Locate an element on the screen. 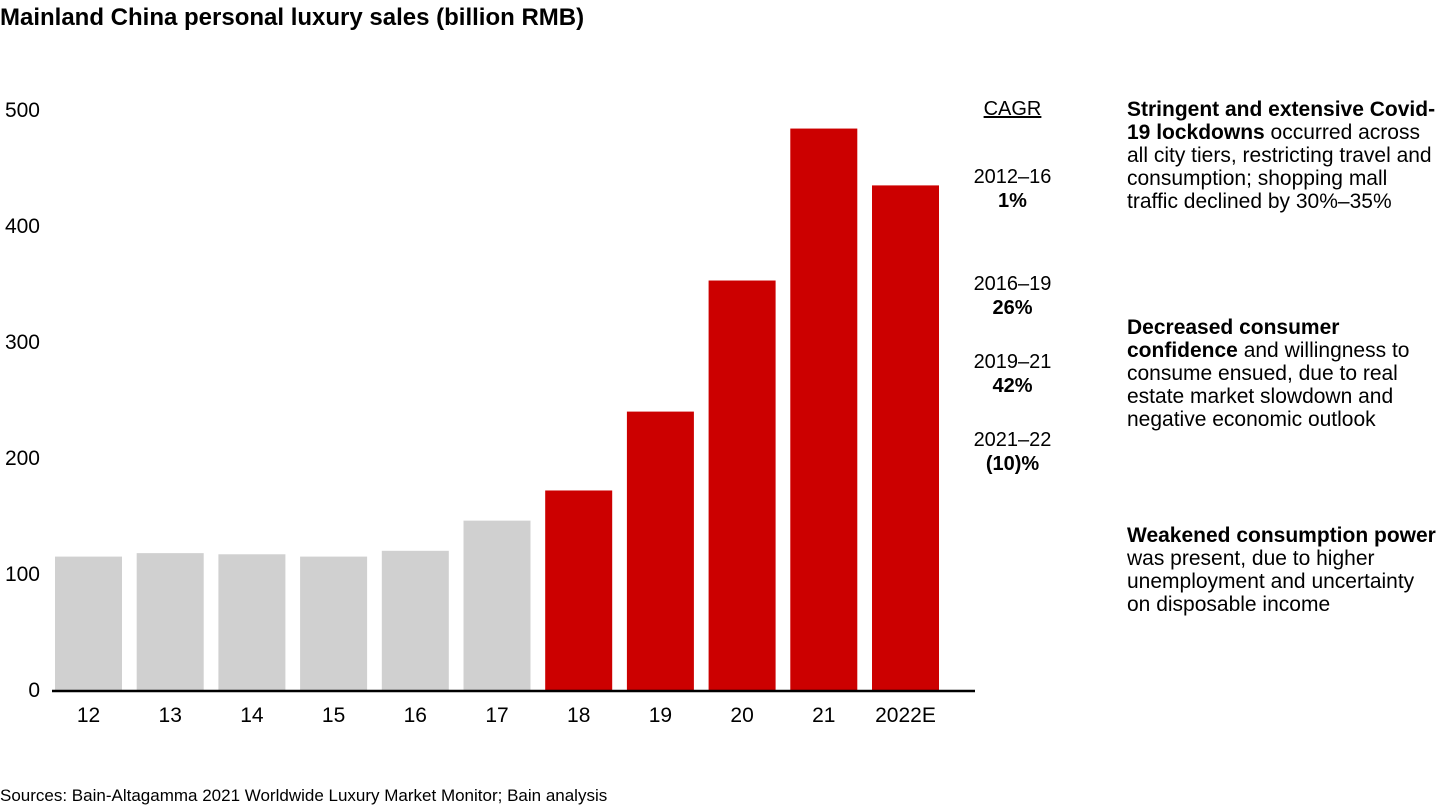 This screenshot has width=1440, height=810. cagr-item: 2016–19 26% is located at coordinates (1012, 296).